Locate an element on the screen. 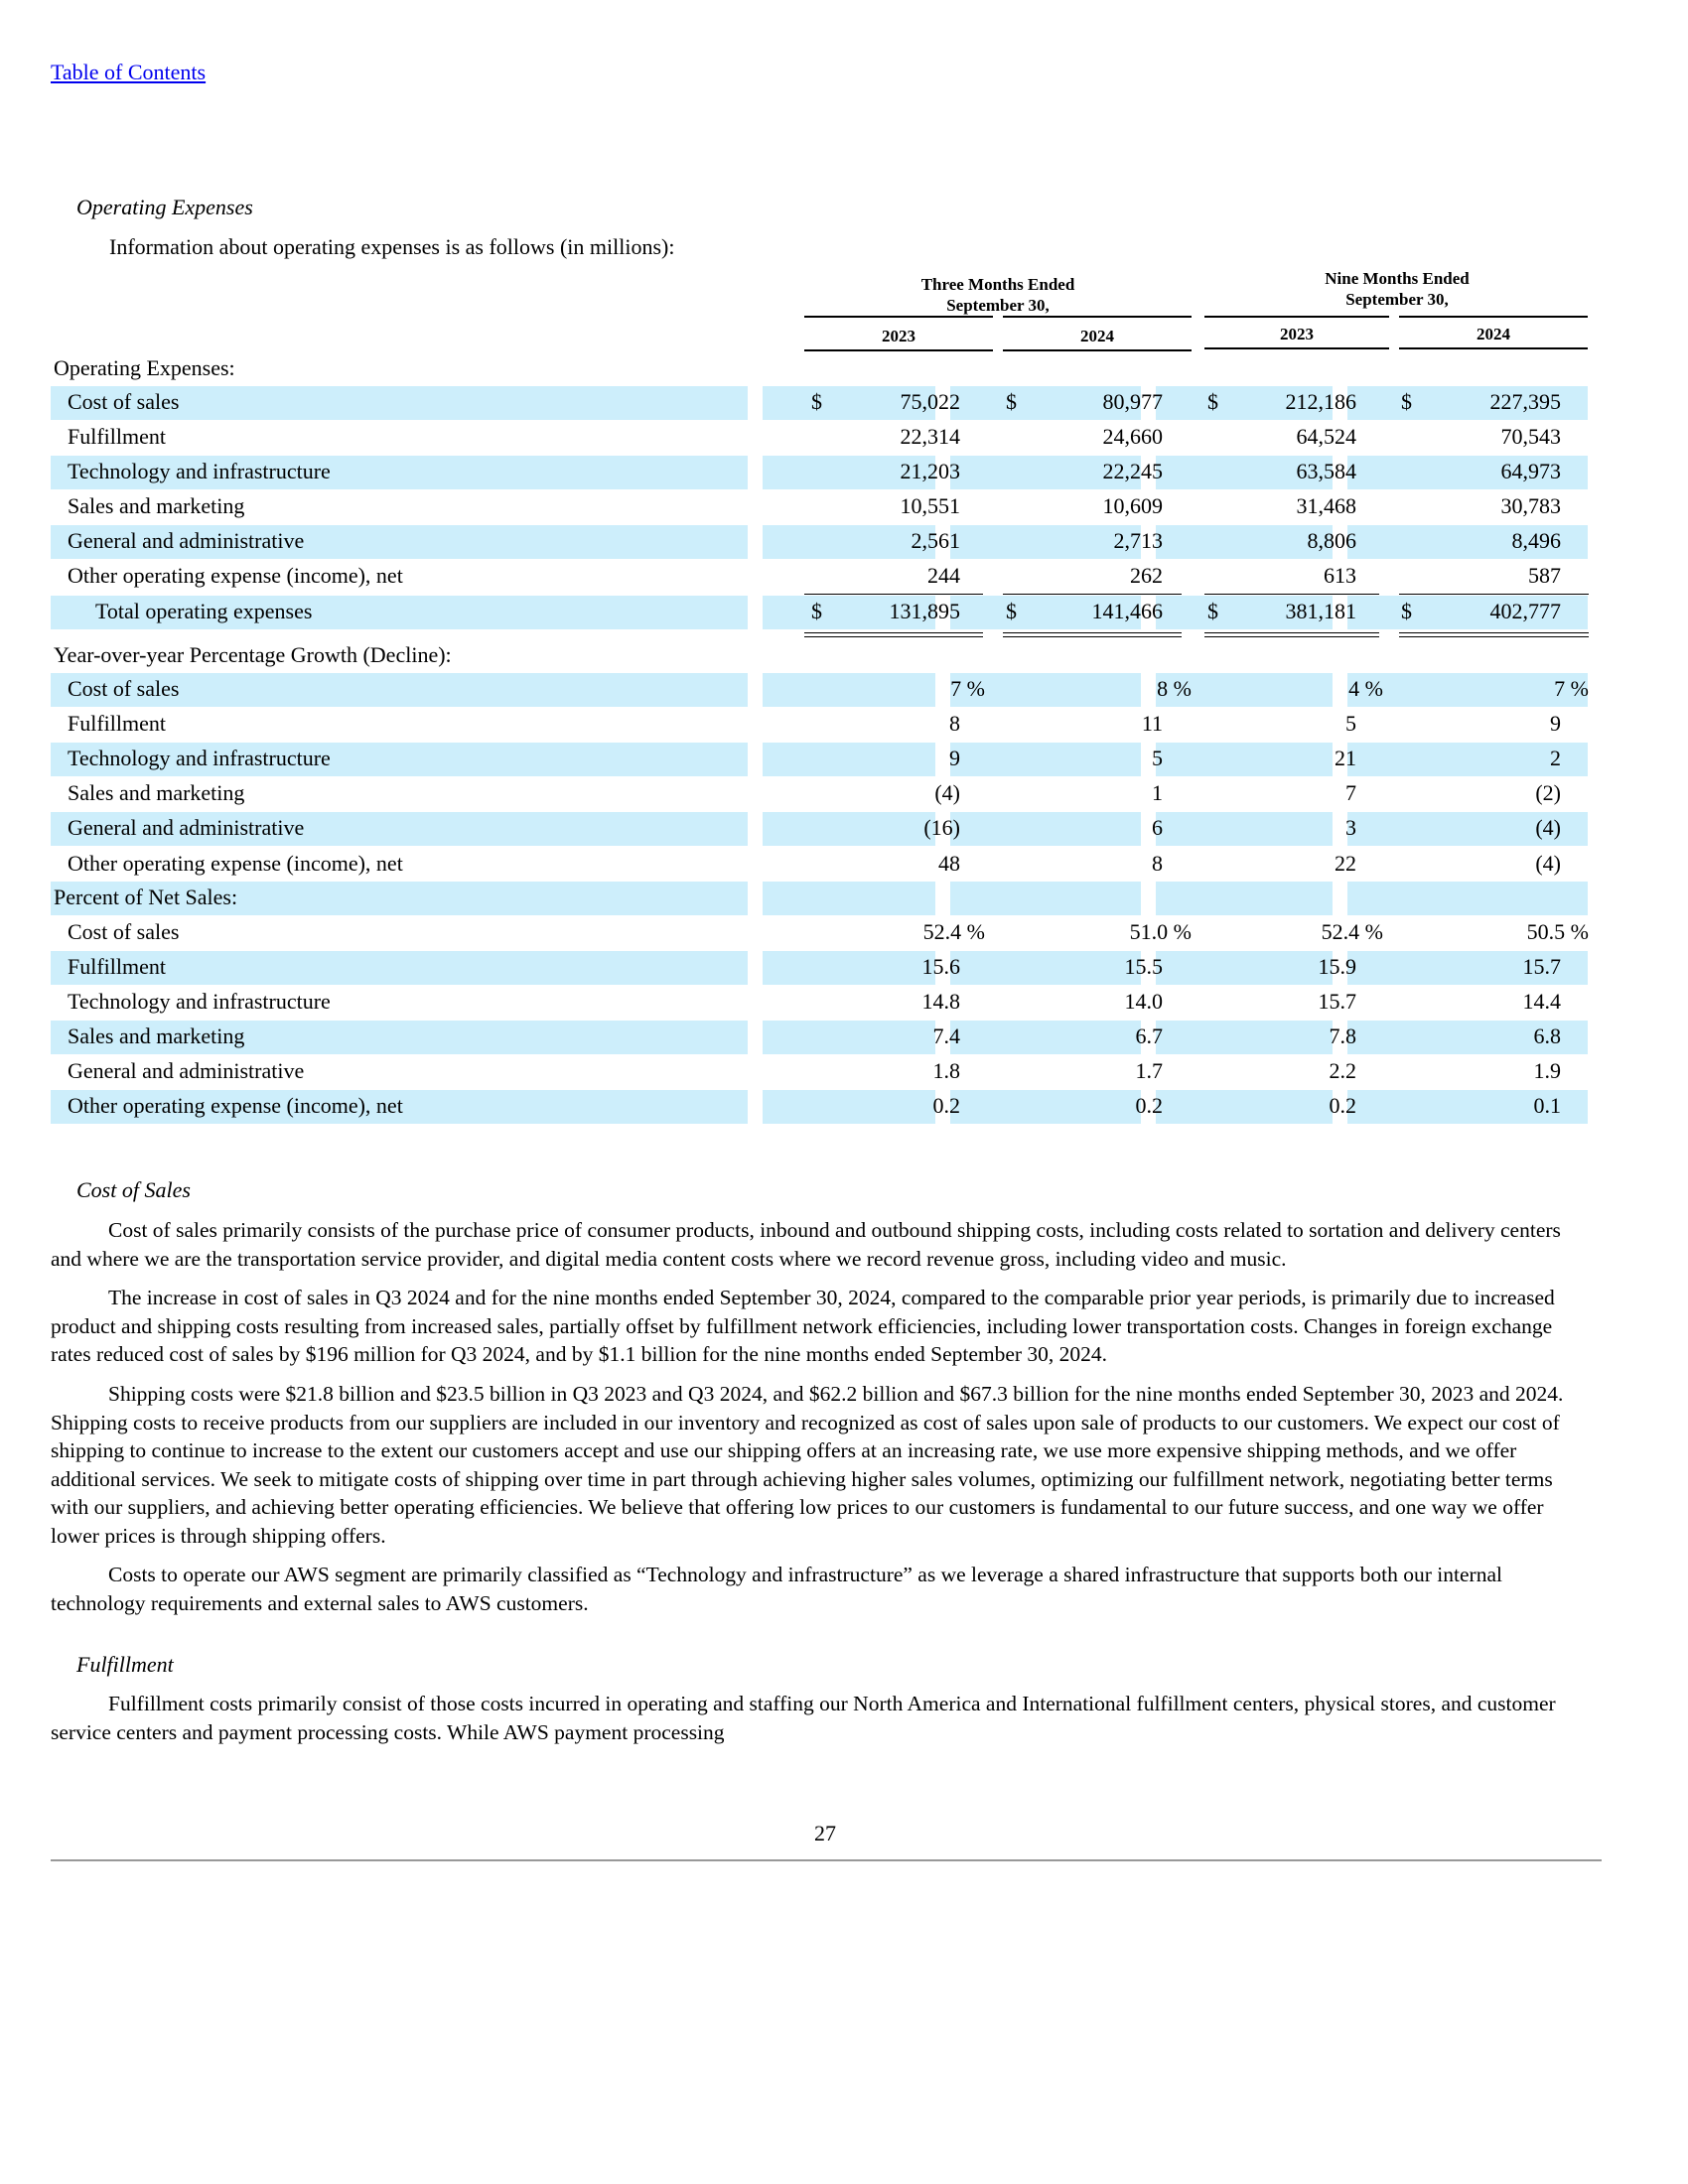  cell-value: 80,977 is located at coordinates (1133, 401).